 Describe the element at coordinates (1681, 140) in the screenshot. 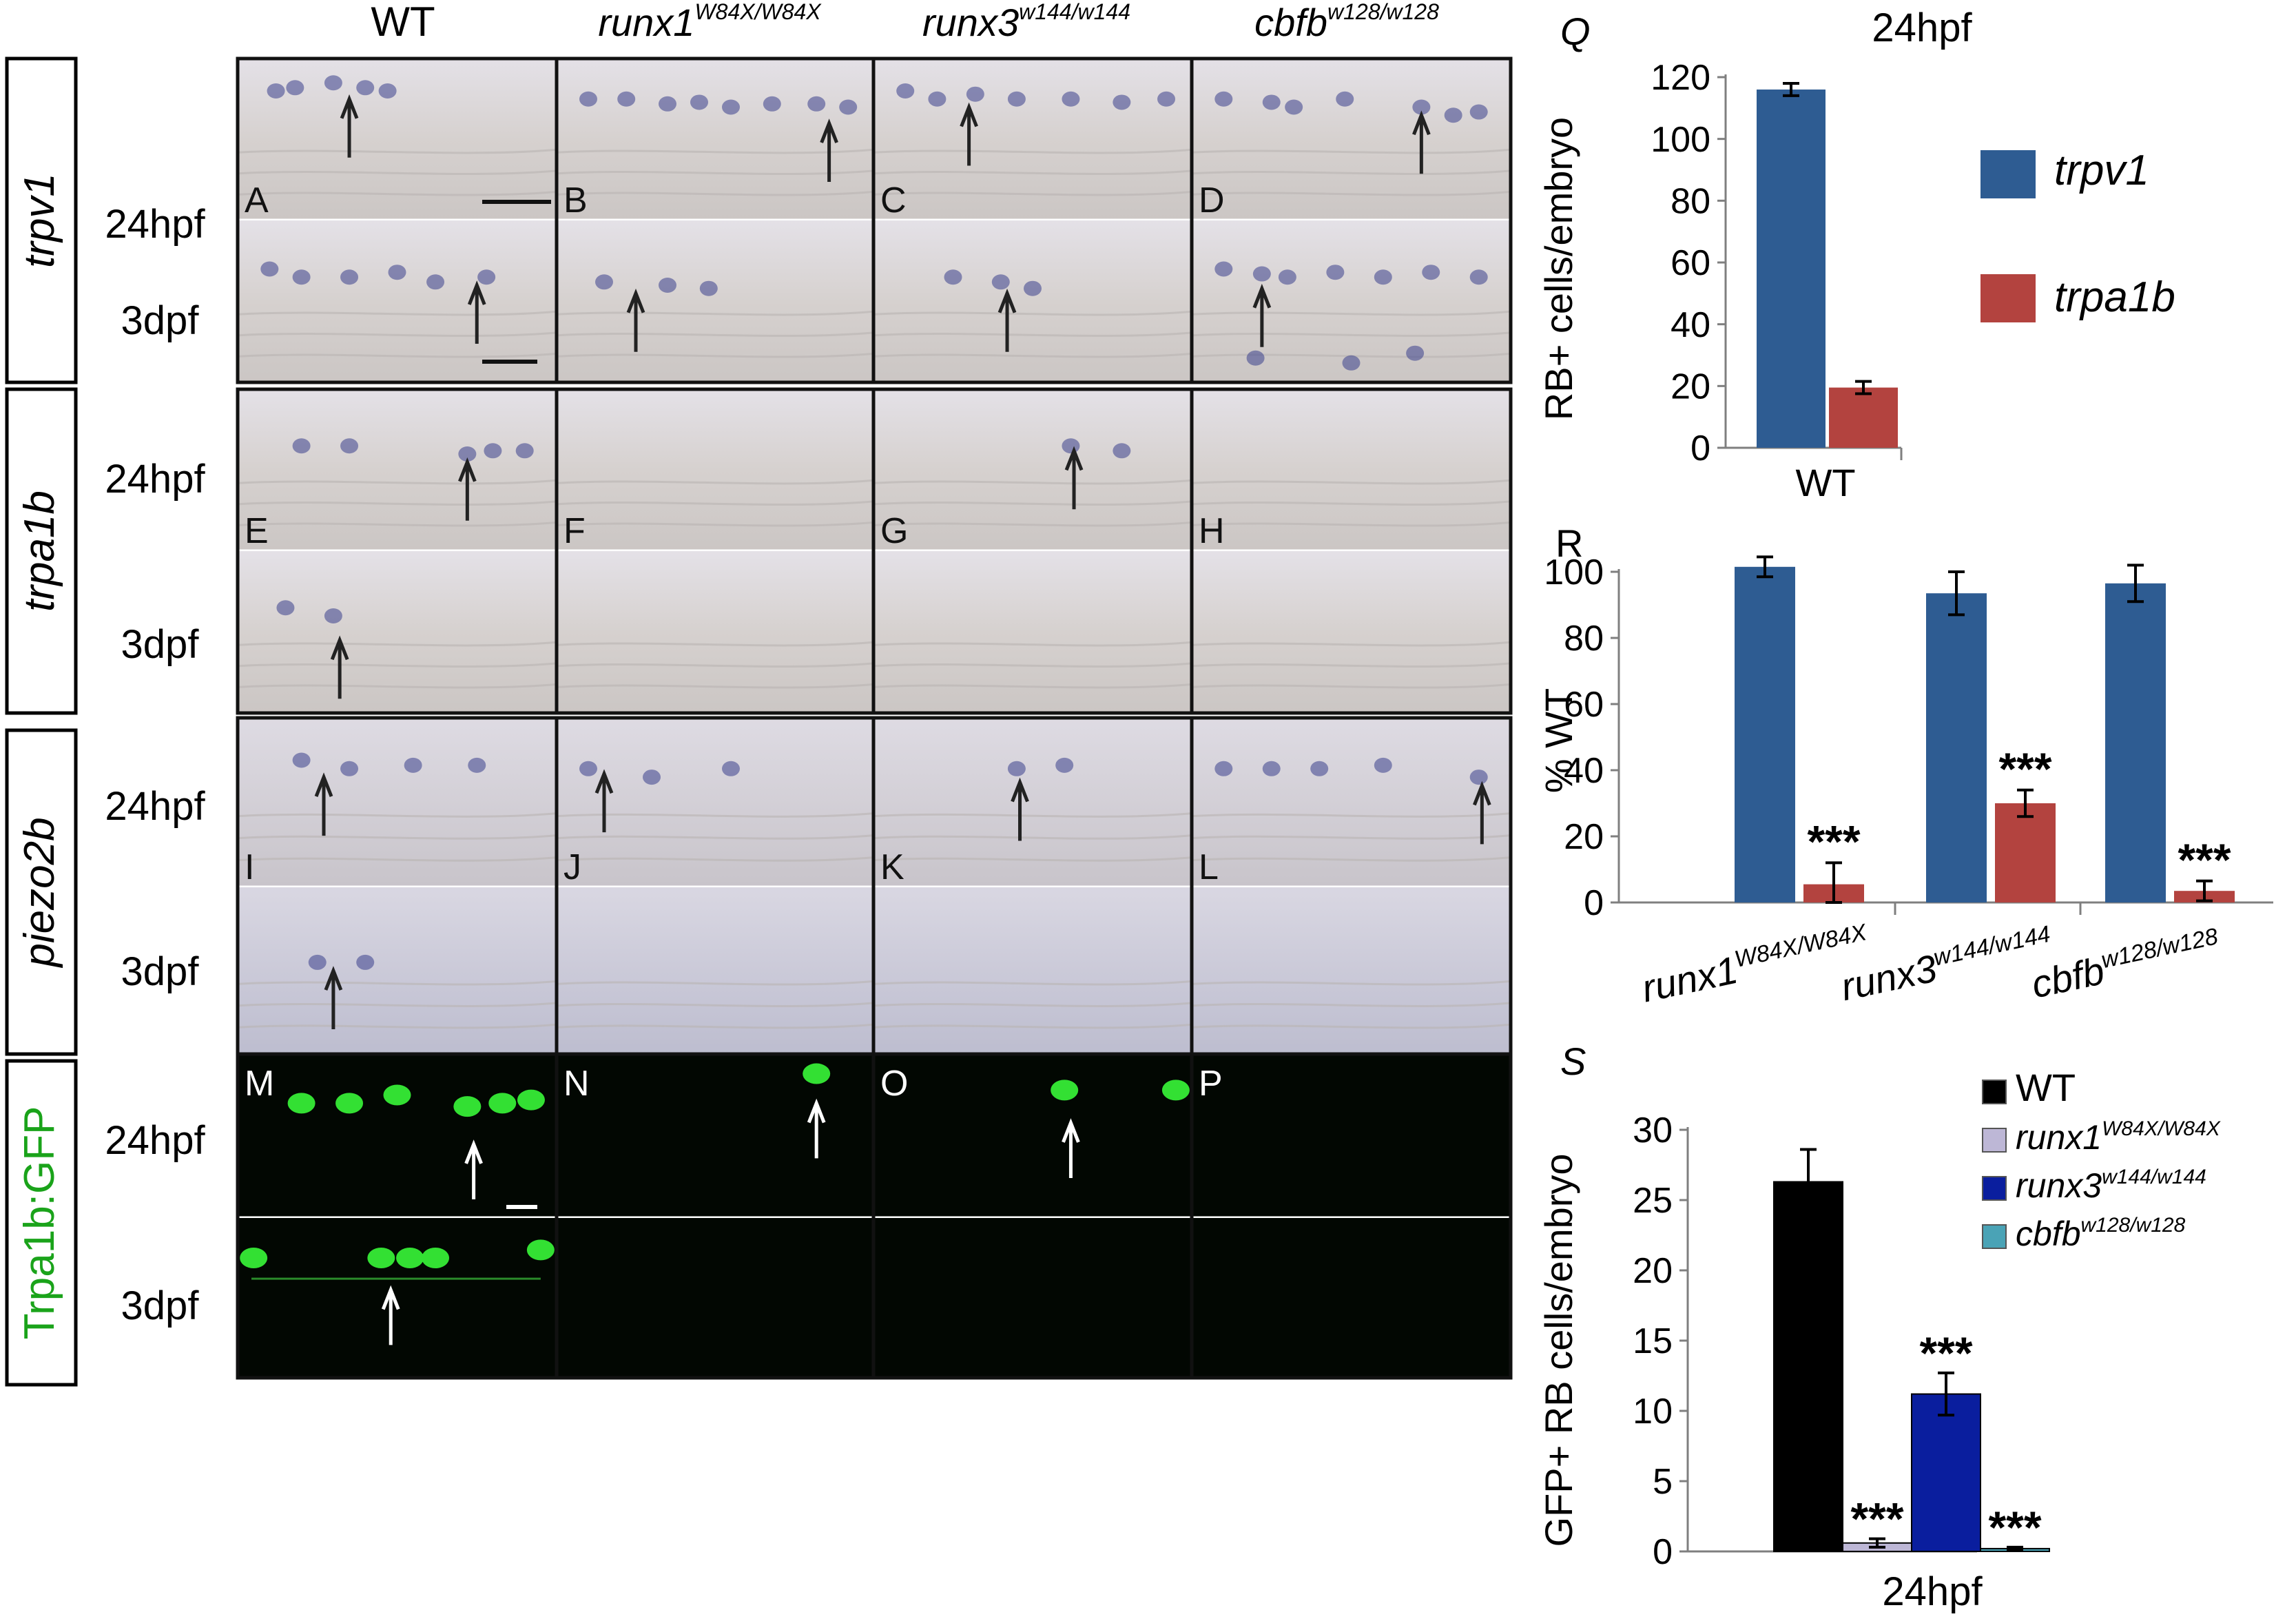

I see `chart-q-y-tick-label: 100` at that location.